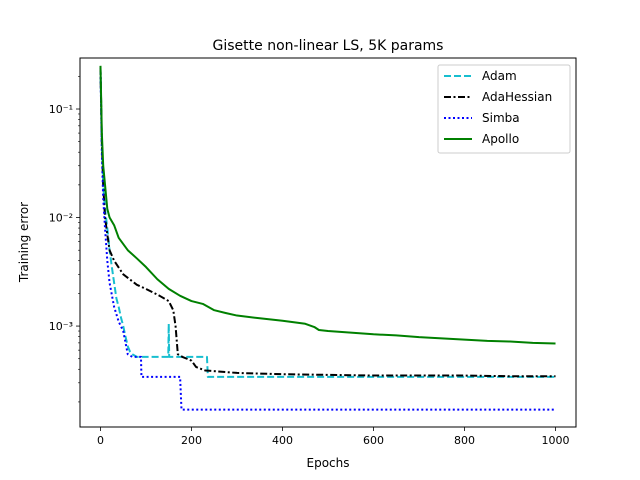 This screenshot has height=480, width=640. Describe the element at coordinates (373, 440) in the screenshot. I see `x-tick-label: 600` at that location.